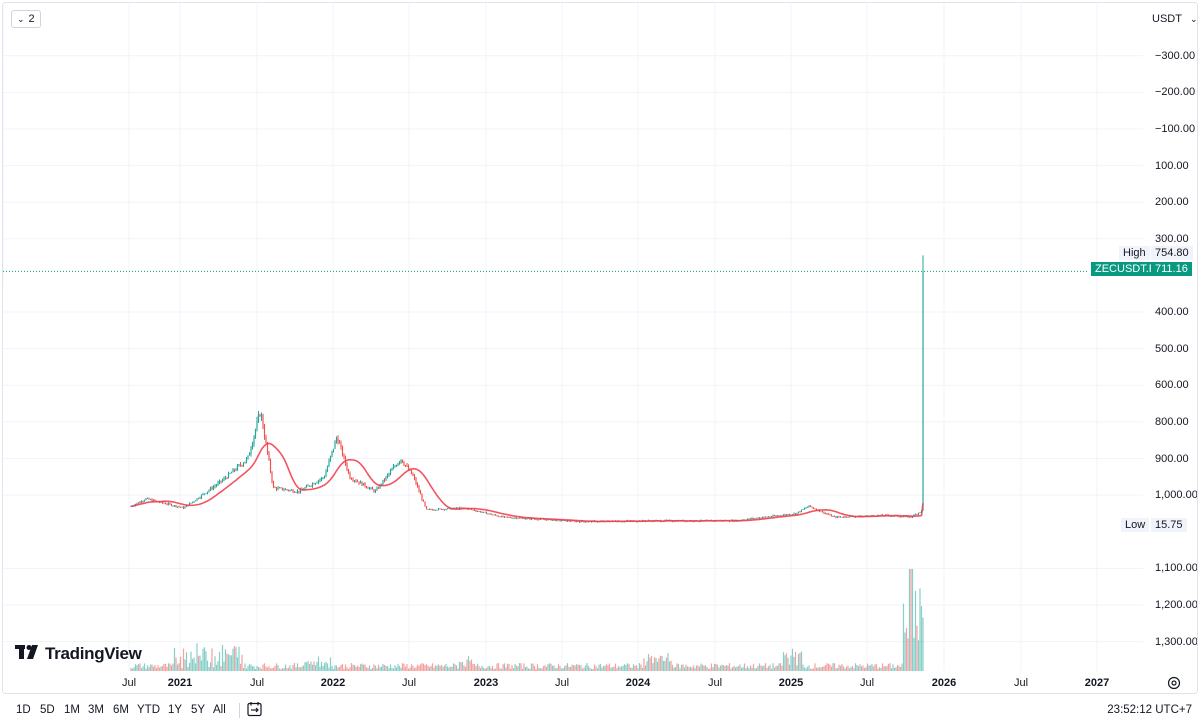  I want to click on legend-toggle-button: ⌄ 2, so click(26, 19).